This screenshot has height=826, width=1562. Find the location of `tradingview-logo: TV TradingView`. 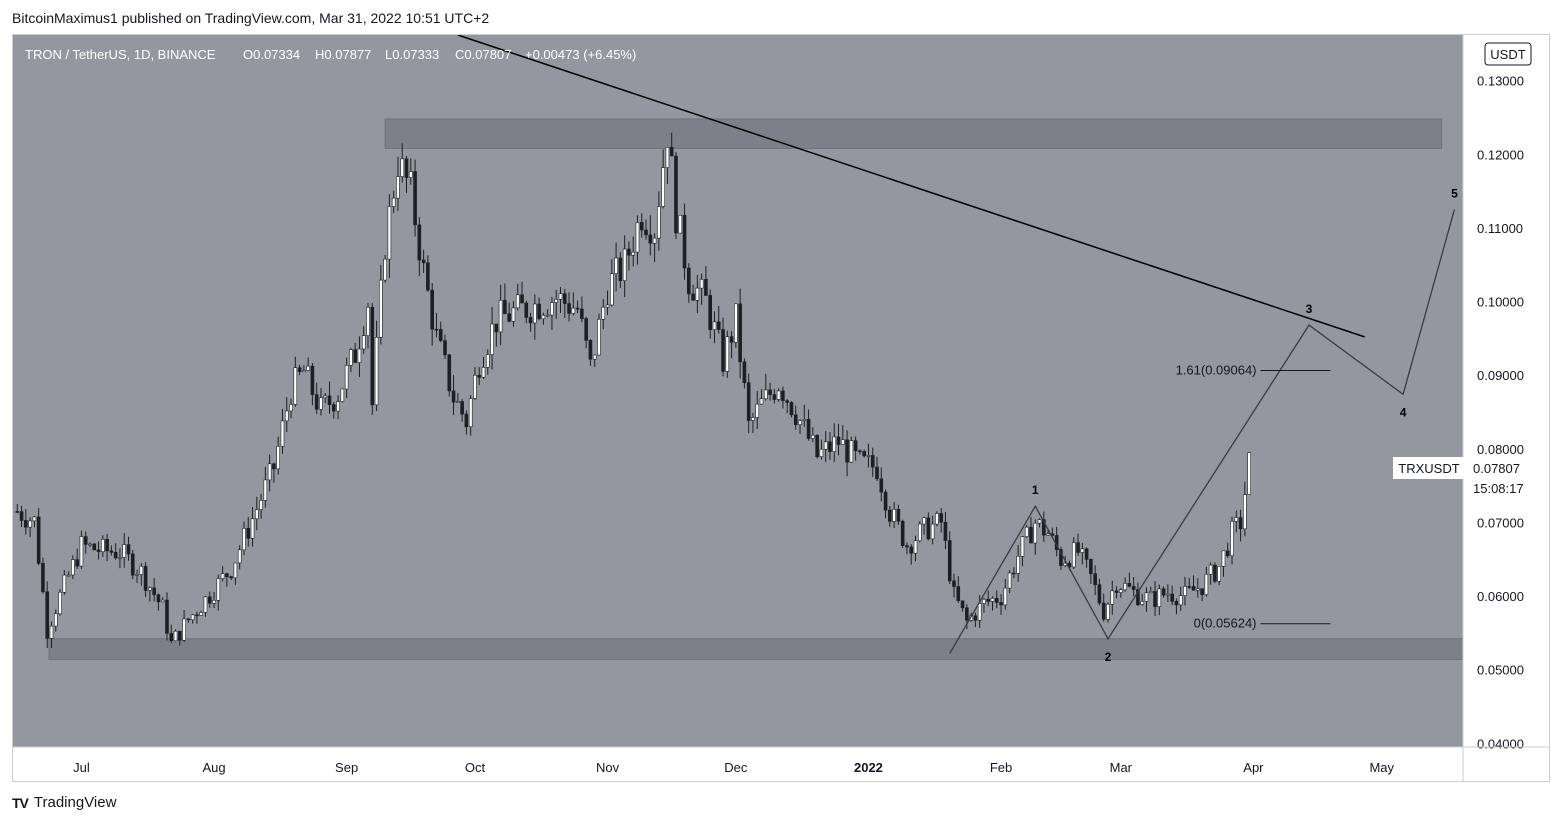

tradingview-logo: TV TradingView is located at coordinates (64, 802).